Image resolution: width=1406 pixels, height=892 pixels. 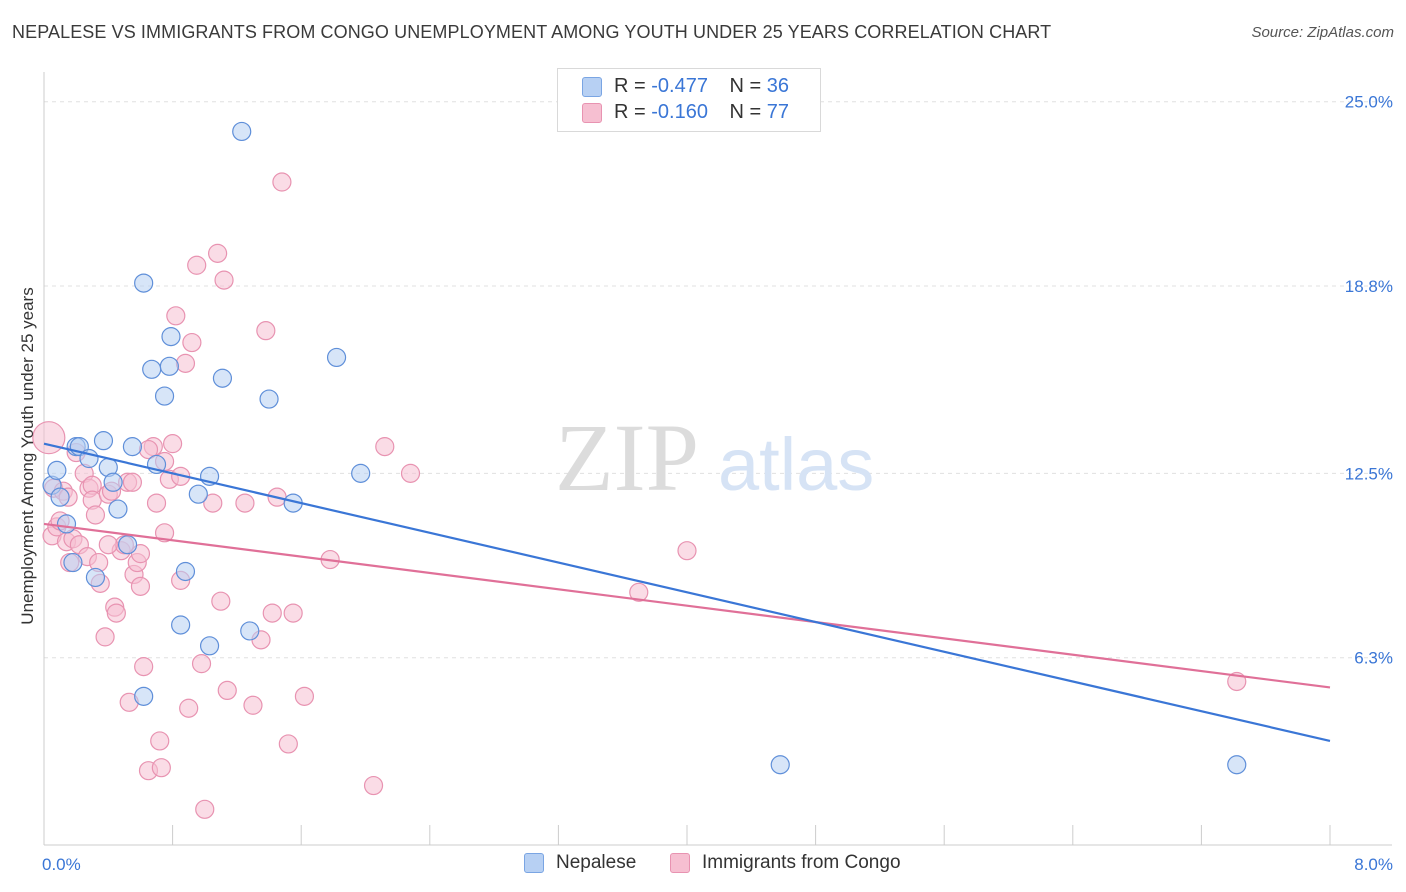 What do you see at coordinates (1369, 286) in the screenshot?
I see `y-tick-label: 18.8%` at bounding box center [1369, 286].